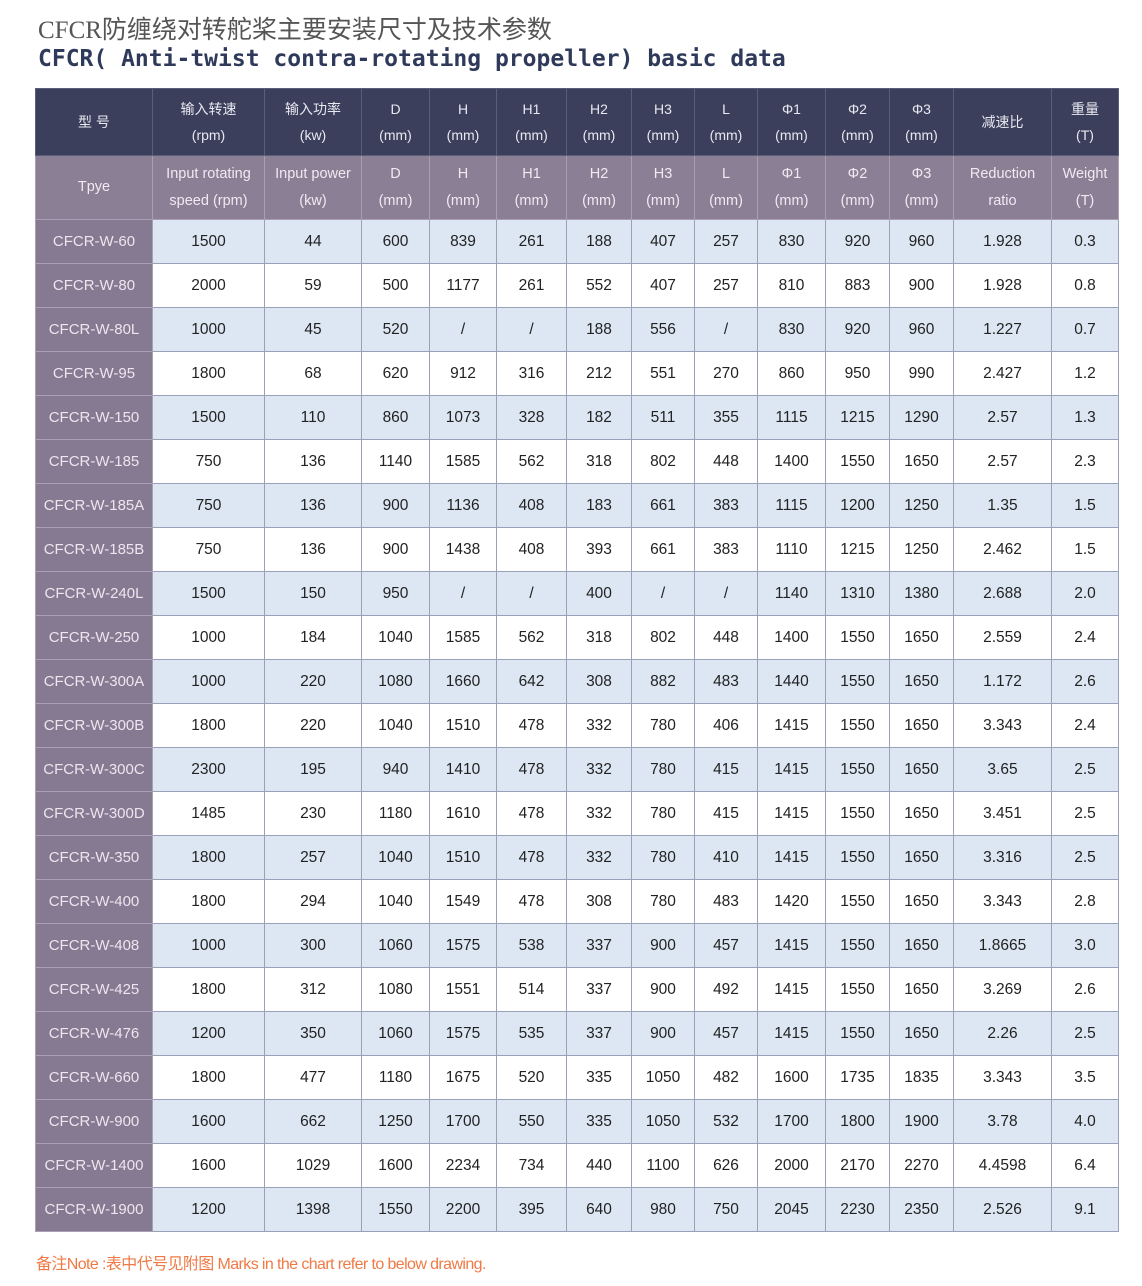  What do you see at coordinates (599, 813) in the screenshot?
I see `value-cell: 332` at bounding box center [599, 813].